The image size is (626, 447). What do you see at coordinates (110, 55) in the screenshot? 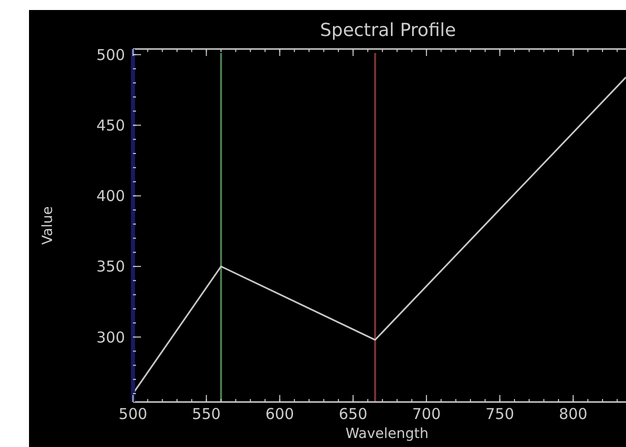
I see `y-tick-label: 500` at bounding box center [110, 55].